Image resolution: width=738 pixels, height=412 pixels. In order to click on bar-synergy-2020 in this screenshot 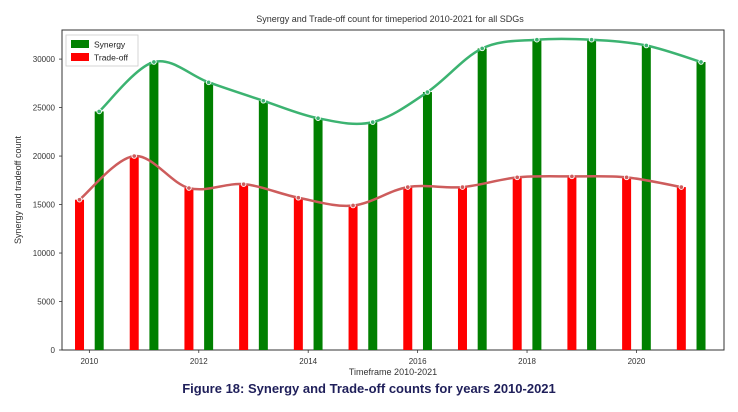, I will do `click(646, 198)`.